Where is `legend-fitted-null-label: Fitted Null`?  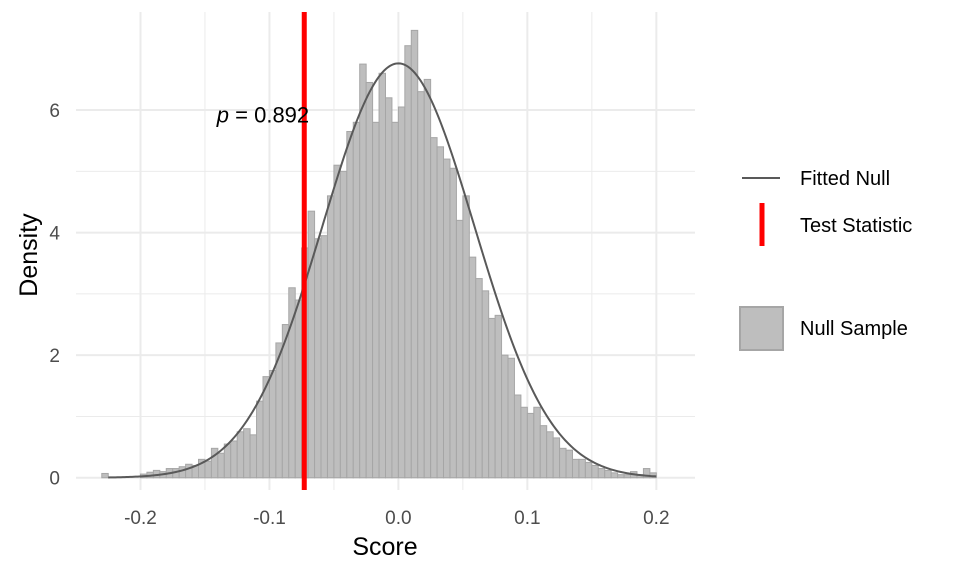
legend-fitted-null-label: Fitted Null is located at coordinates (845, 179).